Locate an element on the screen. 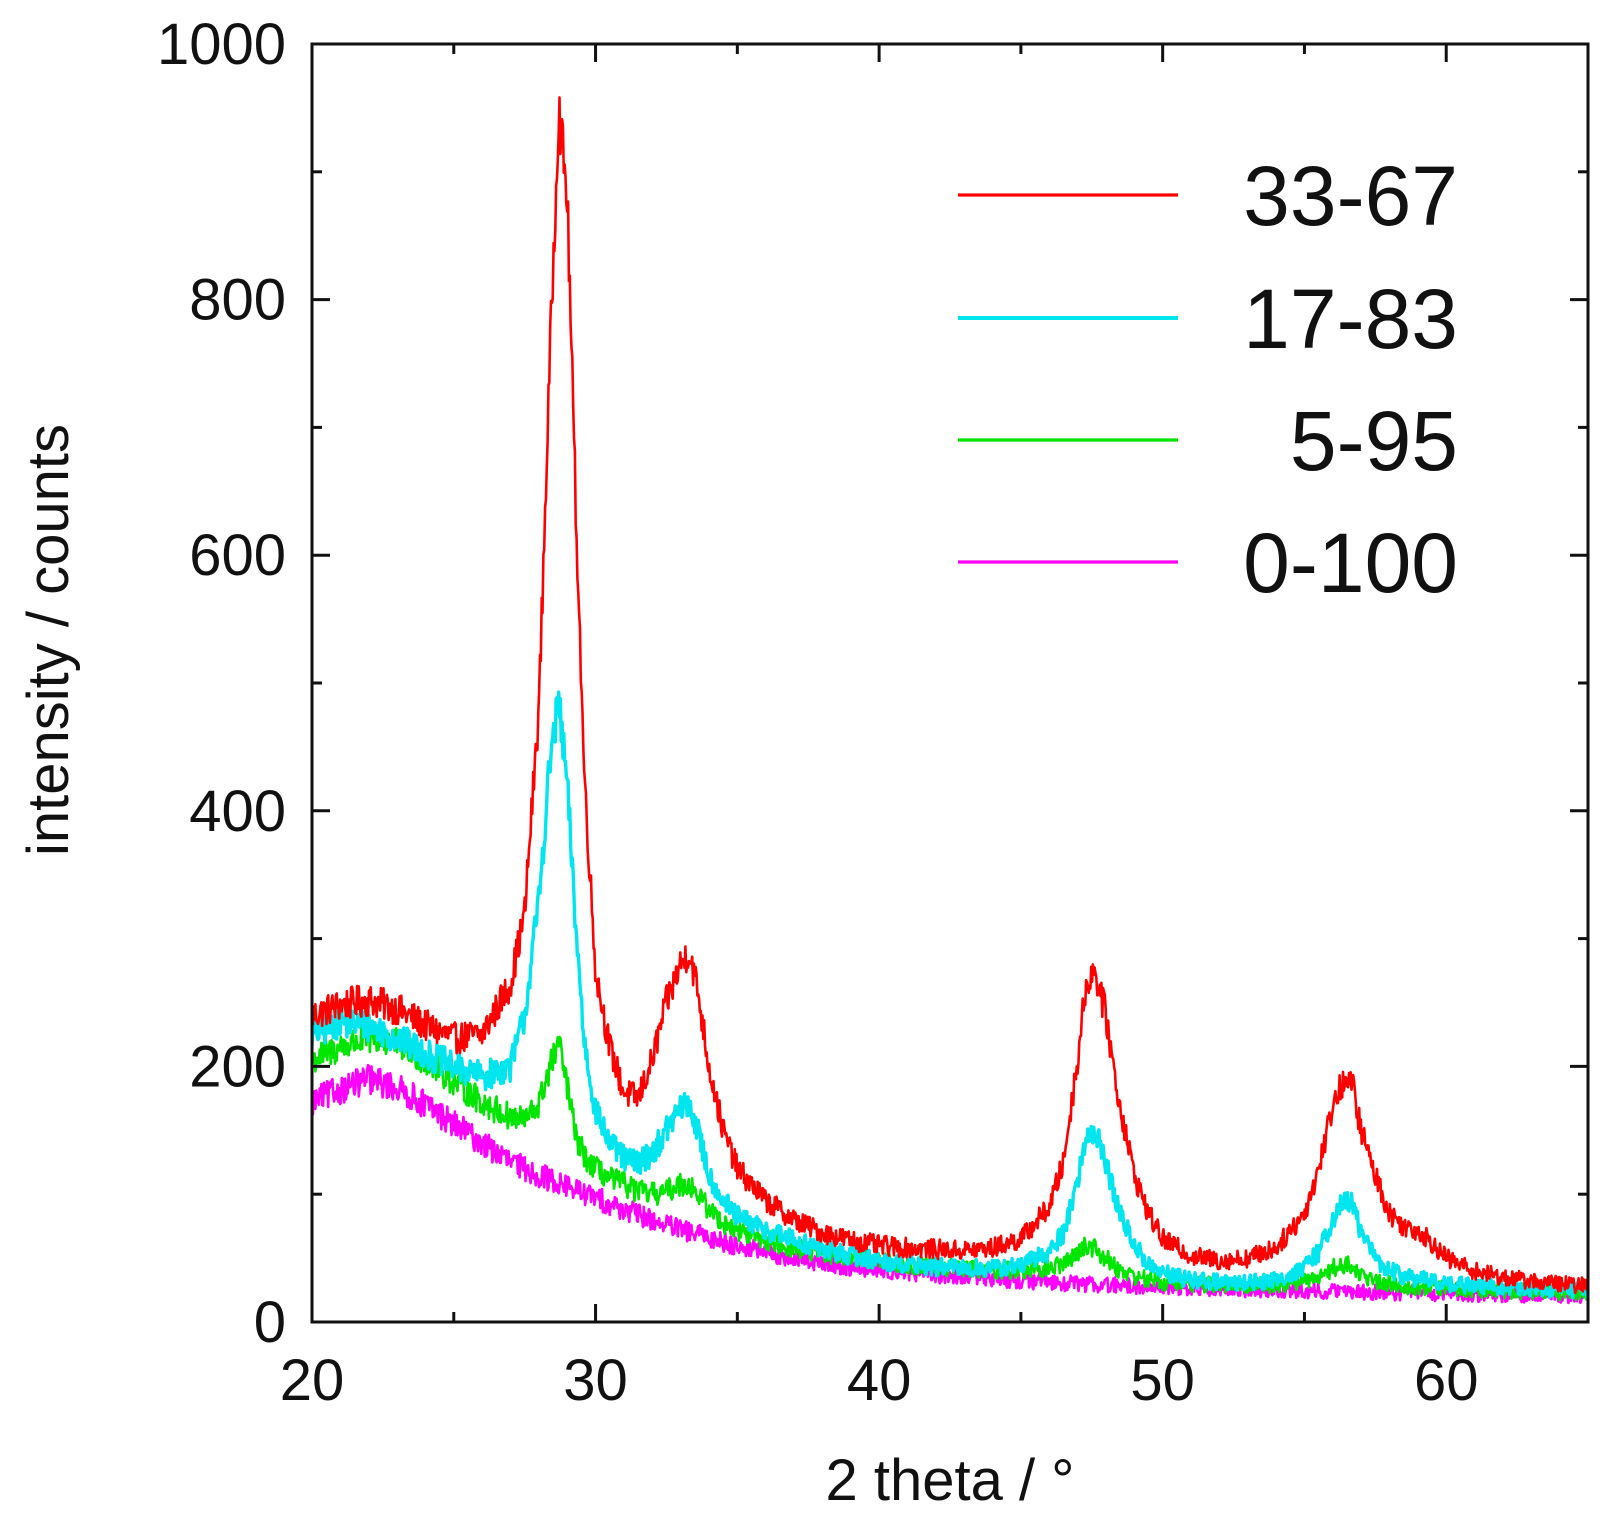  y-tick-label: 0 is located at coordinates (270, 1322).